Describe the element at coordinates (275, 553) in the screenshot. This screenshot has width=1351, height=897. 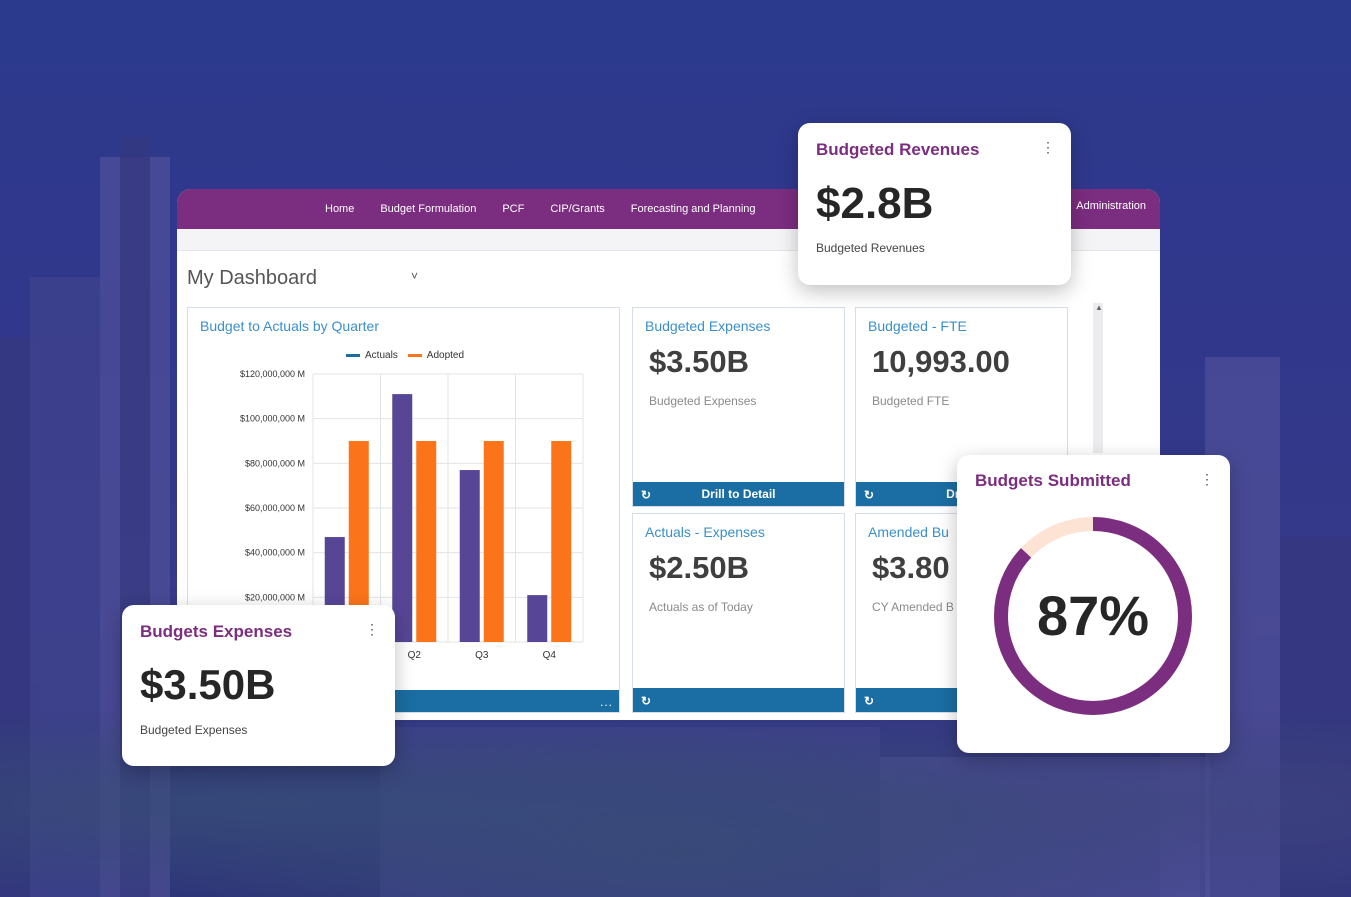
I see `y-tick-label: $40,000,000 M` at that location.